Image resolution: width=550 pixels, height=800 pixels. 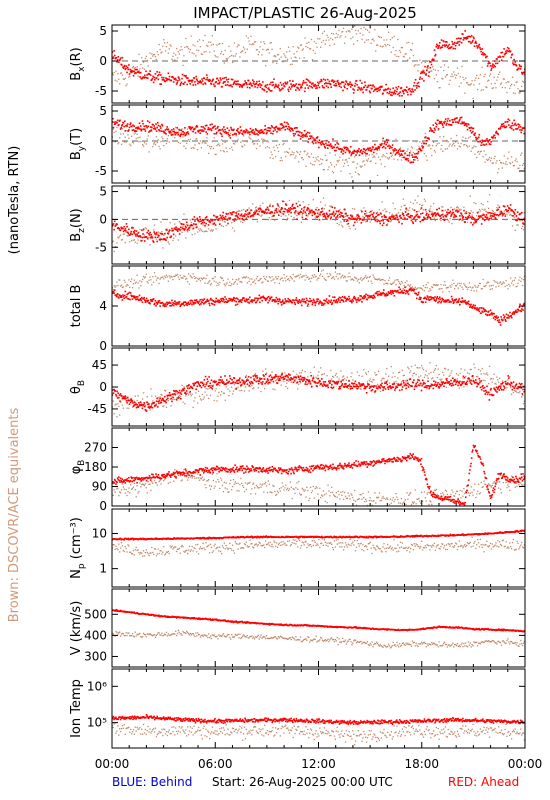 I want to click on panel-0: 50-5Bx(R), so click(x=297, y=64).